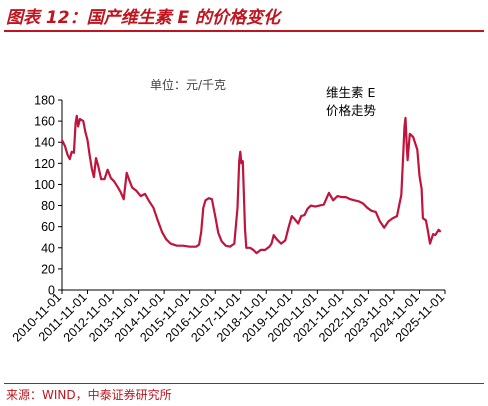  Describe the element at coordinates (350, 92) in the screenshot. I see `legend-label-line-1: 维生素 E` at that location.